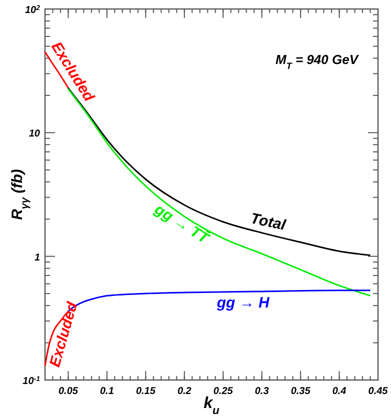 The image size is (391, 417). What do you see at coordinates (223, 391) in the screenshot?
I see `x-tick-label: 0.25` at bounding box center [223, 391].